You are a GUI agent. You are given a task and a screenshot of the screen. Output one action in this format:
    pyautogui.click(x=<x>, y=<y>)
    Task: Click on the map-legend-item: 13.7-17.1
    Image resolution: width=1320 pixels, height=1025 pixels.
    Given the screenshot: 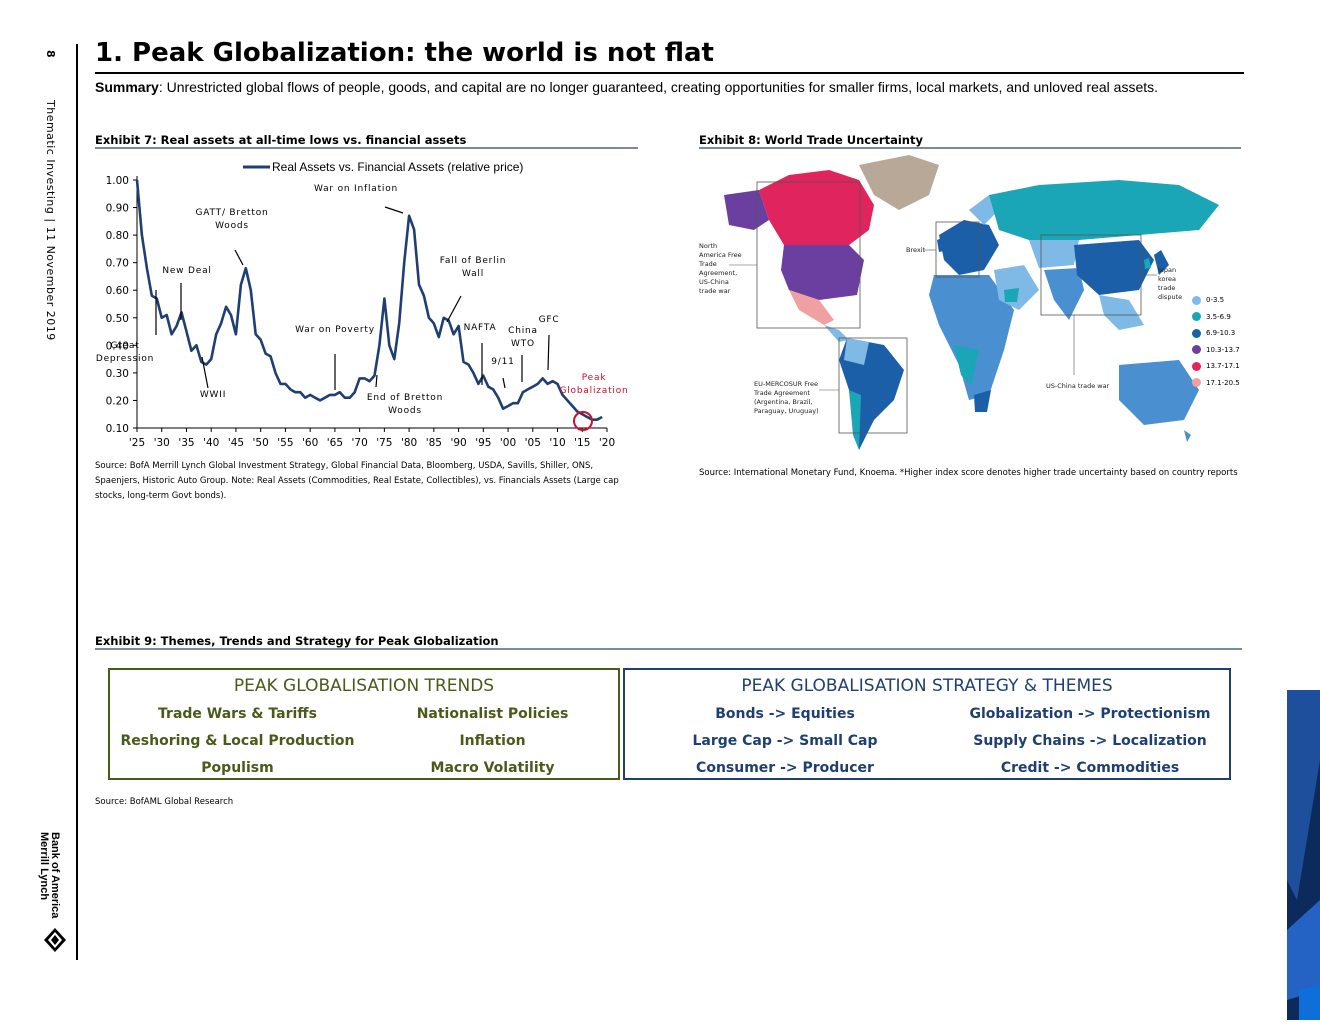 What is the action you would take?
    pyautogui.click(x=1216, y=366)
    